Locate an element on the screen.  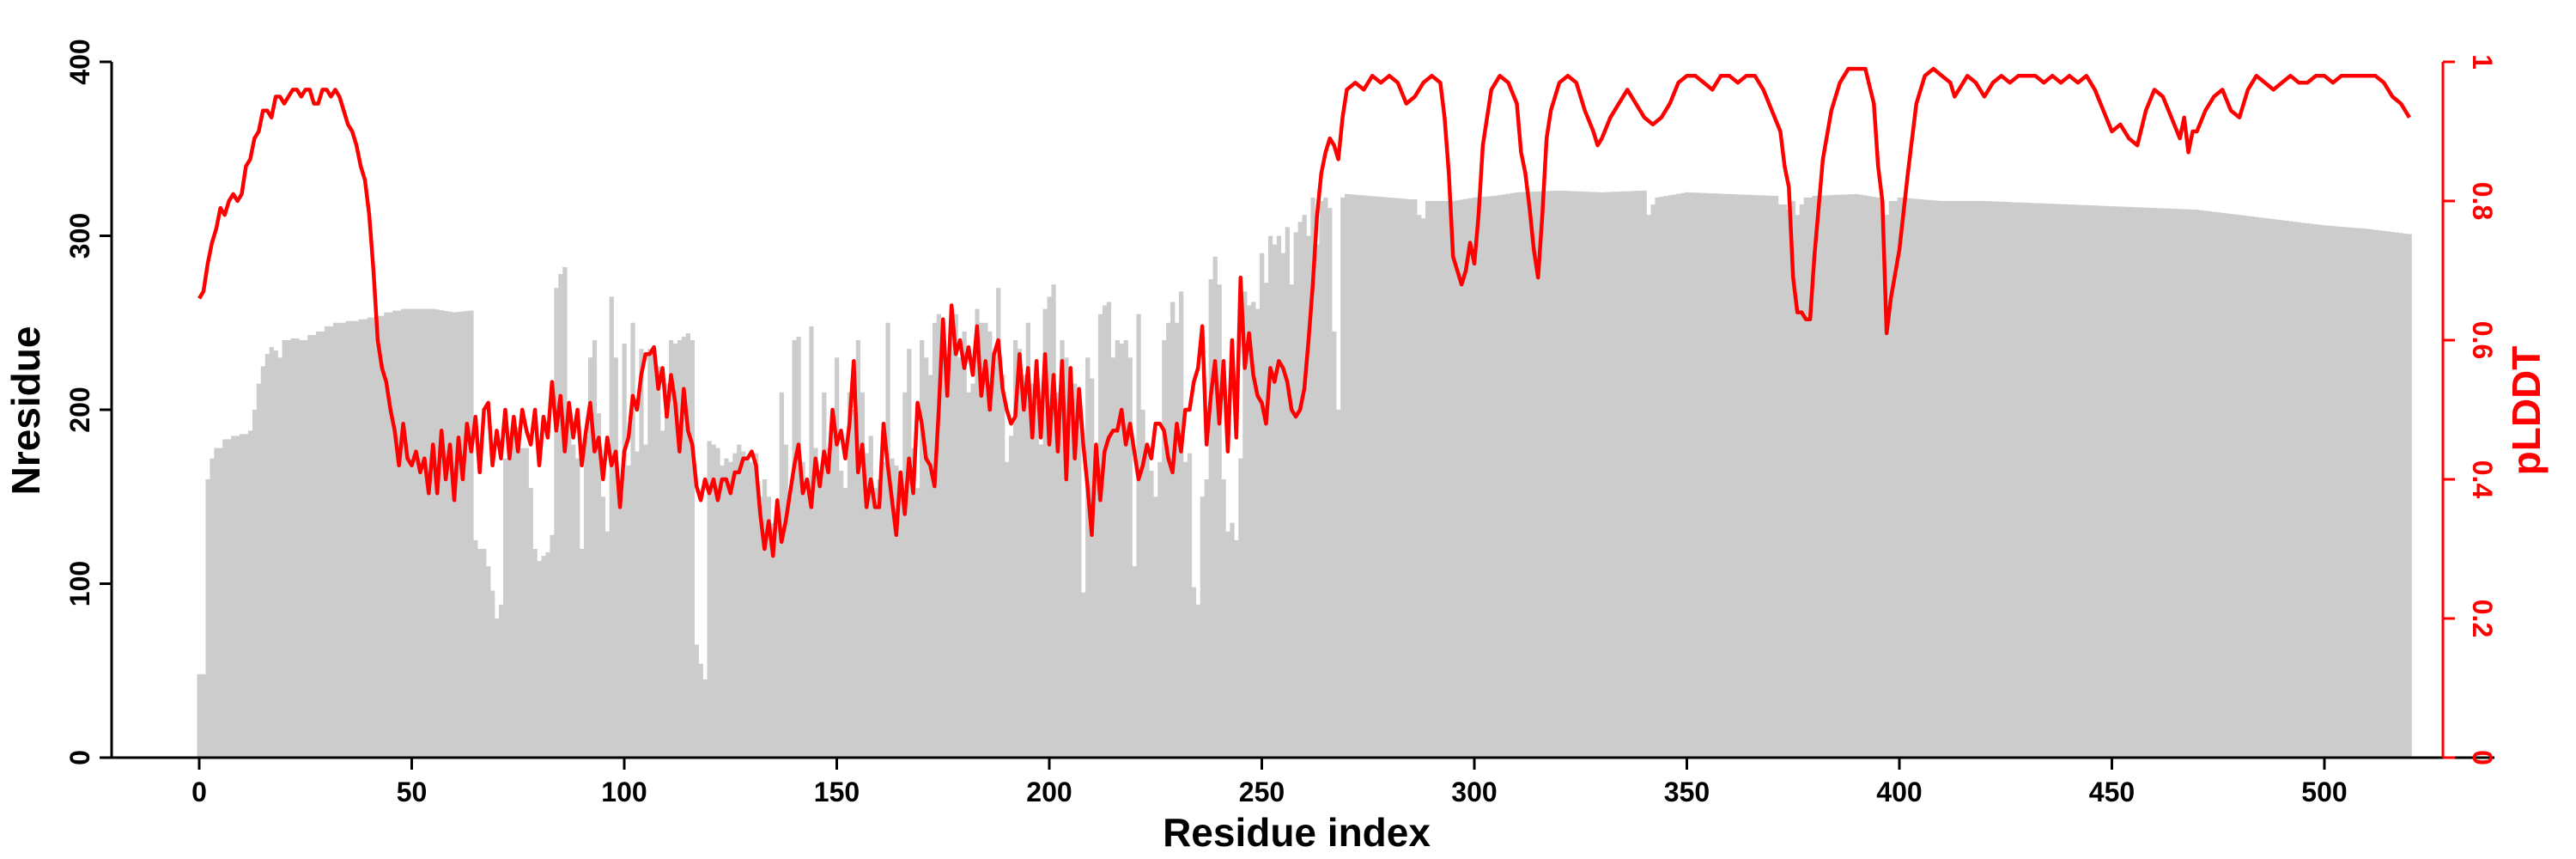
x-axis-title: Residue index is located at coordinates (1297, 832).